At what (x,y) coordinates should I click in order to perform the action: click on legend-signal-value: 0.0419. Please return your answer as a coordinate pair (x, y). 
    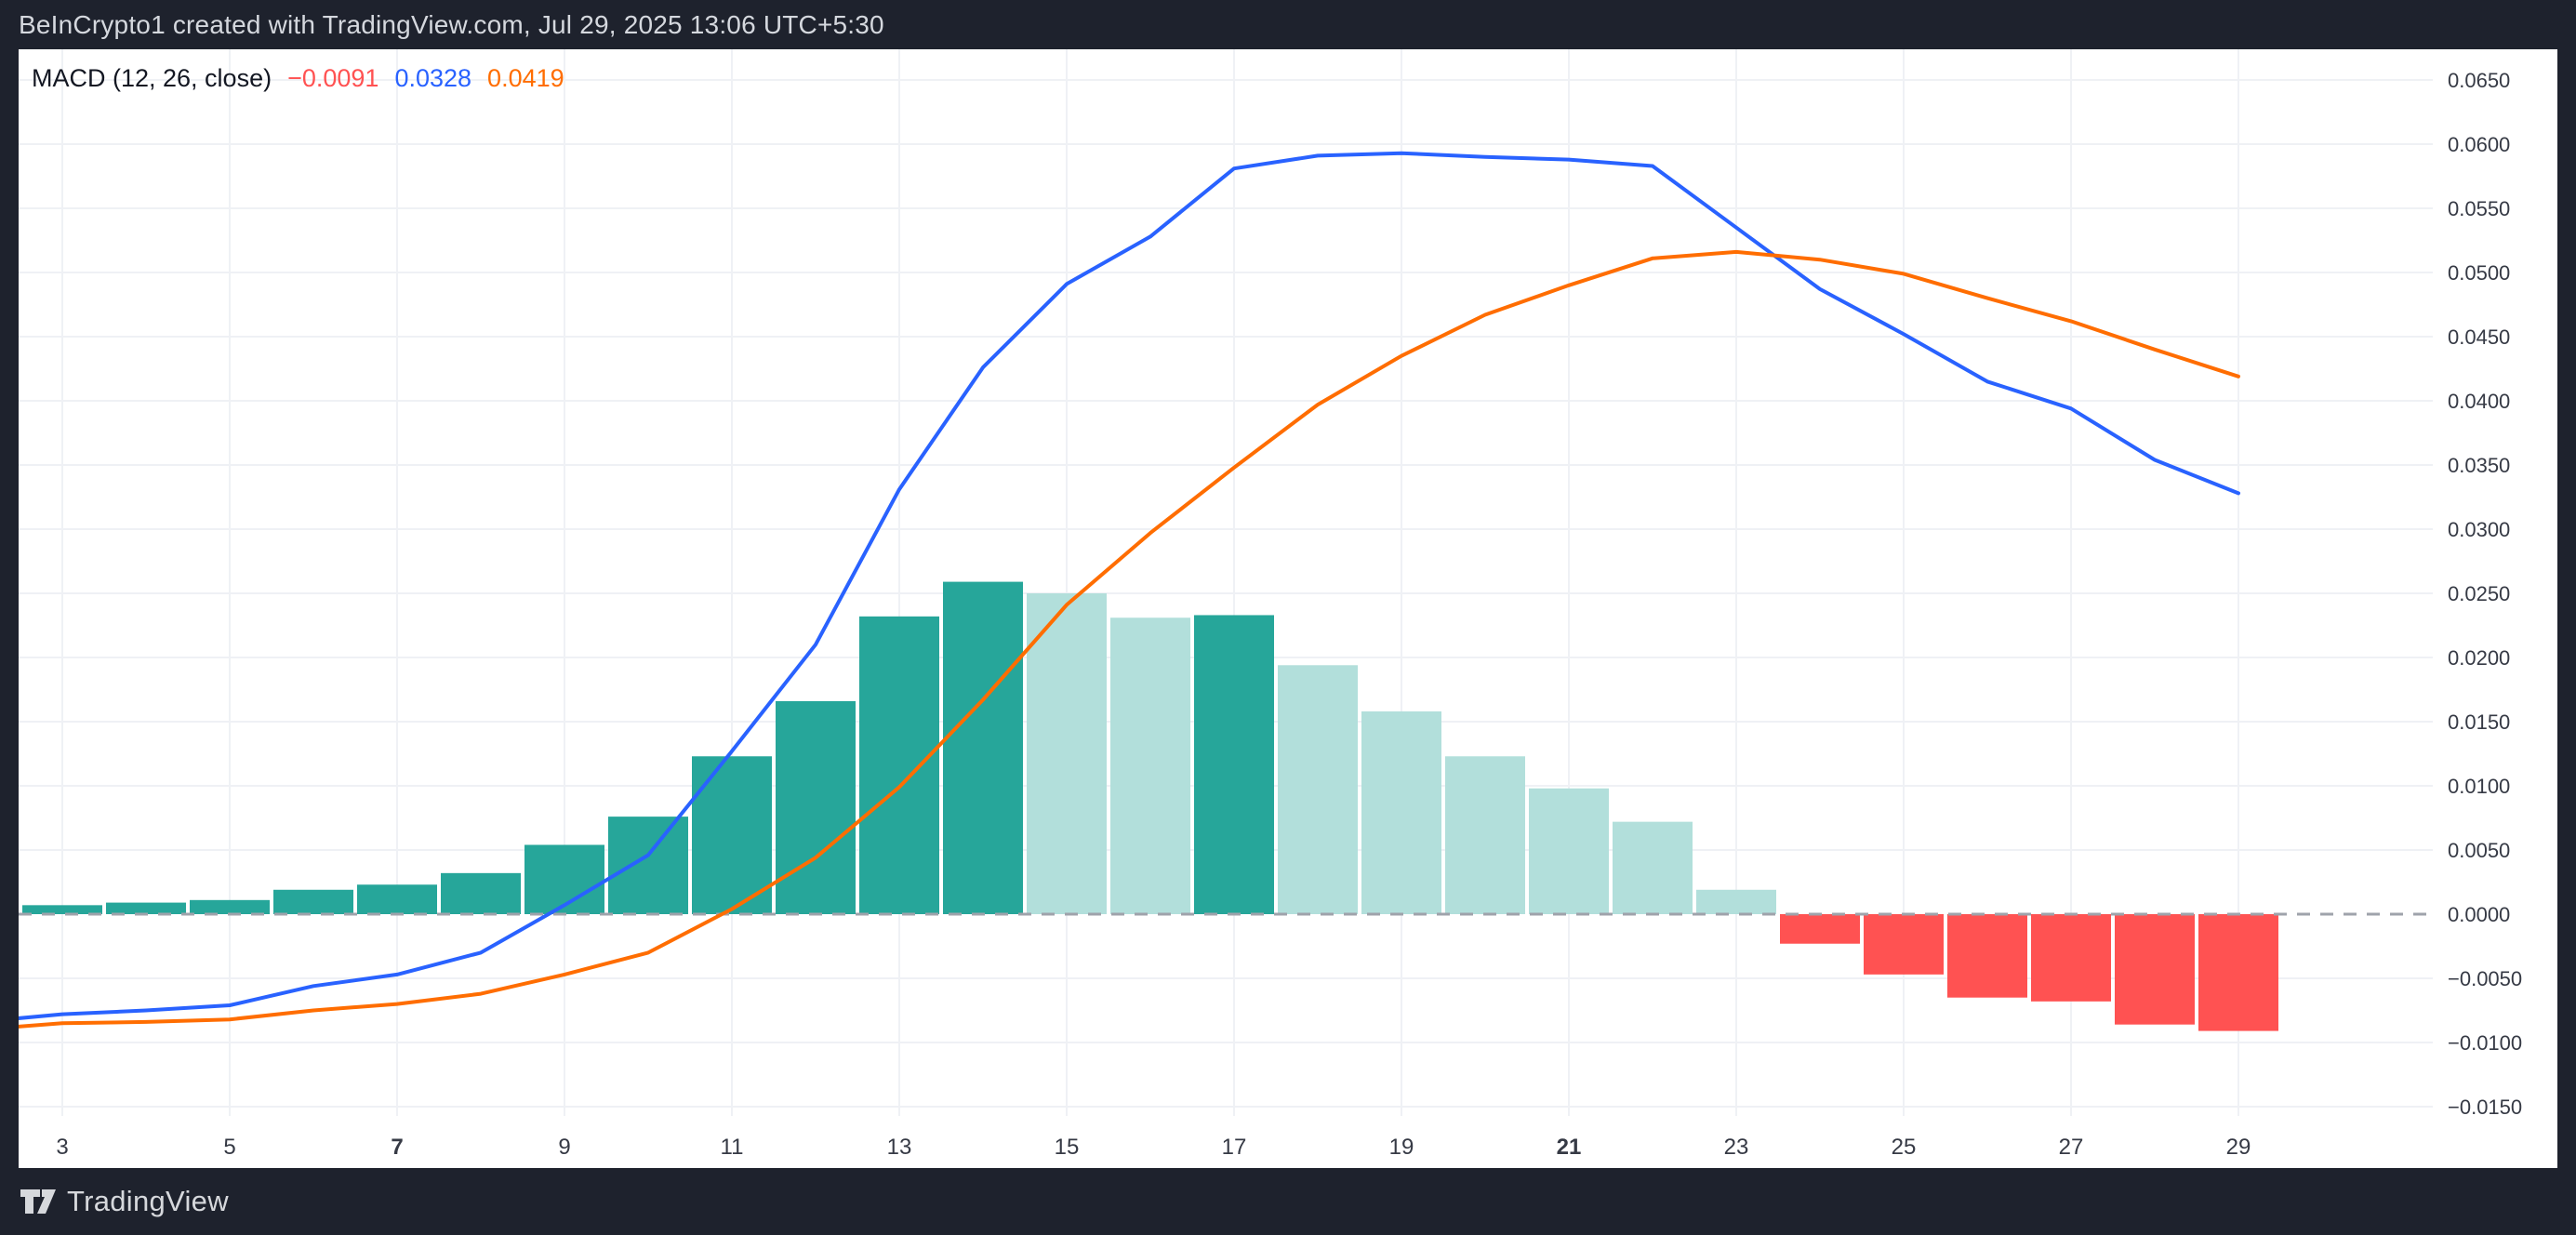
    Looking at the image, I should click on (525, 78).